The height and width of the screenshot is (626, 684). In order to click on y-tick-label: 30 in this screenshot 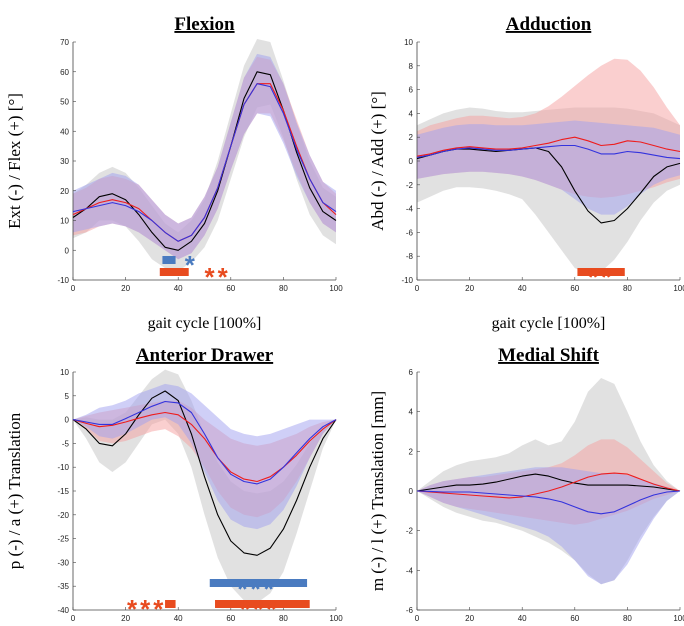, I will do `click(64, 161)`.